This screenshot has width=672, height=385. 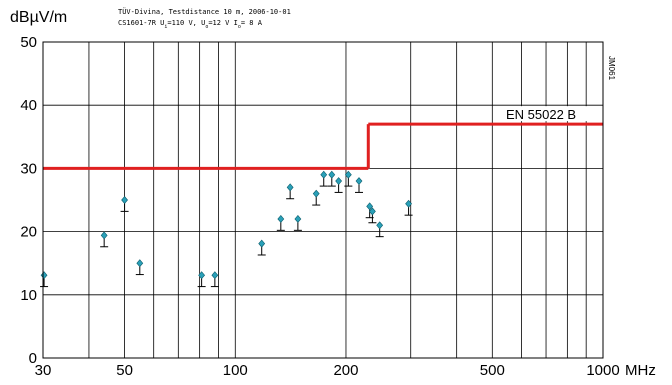 I want to click on x-tick-label: 500, so click(x=492, y=370).